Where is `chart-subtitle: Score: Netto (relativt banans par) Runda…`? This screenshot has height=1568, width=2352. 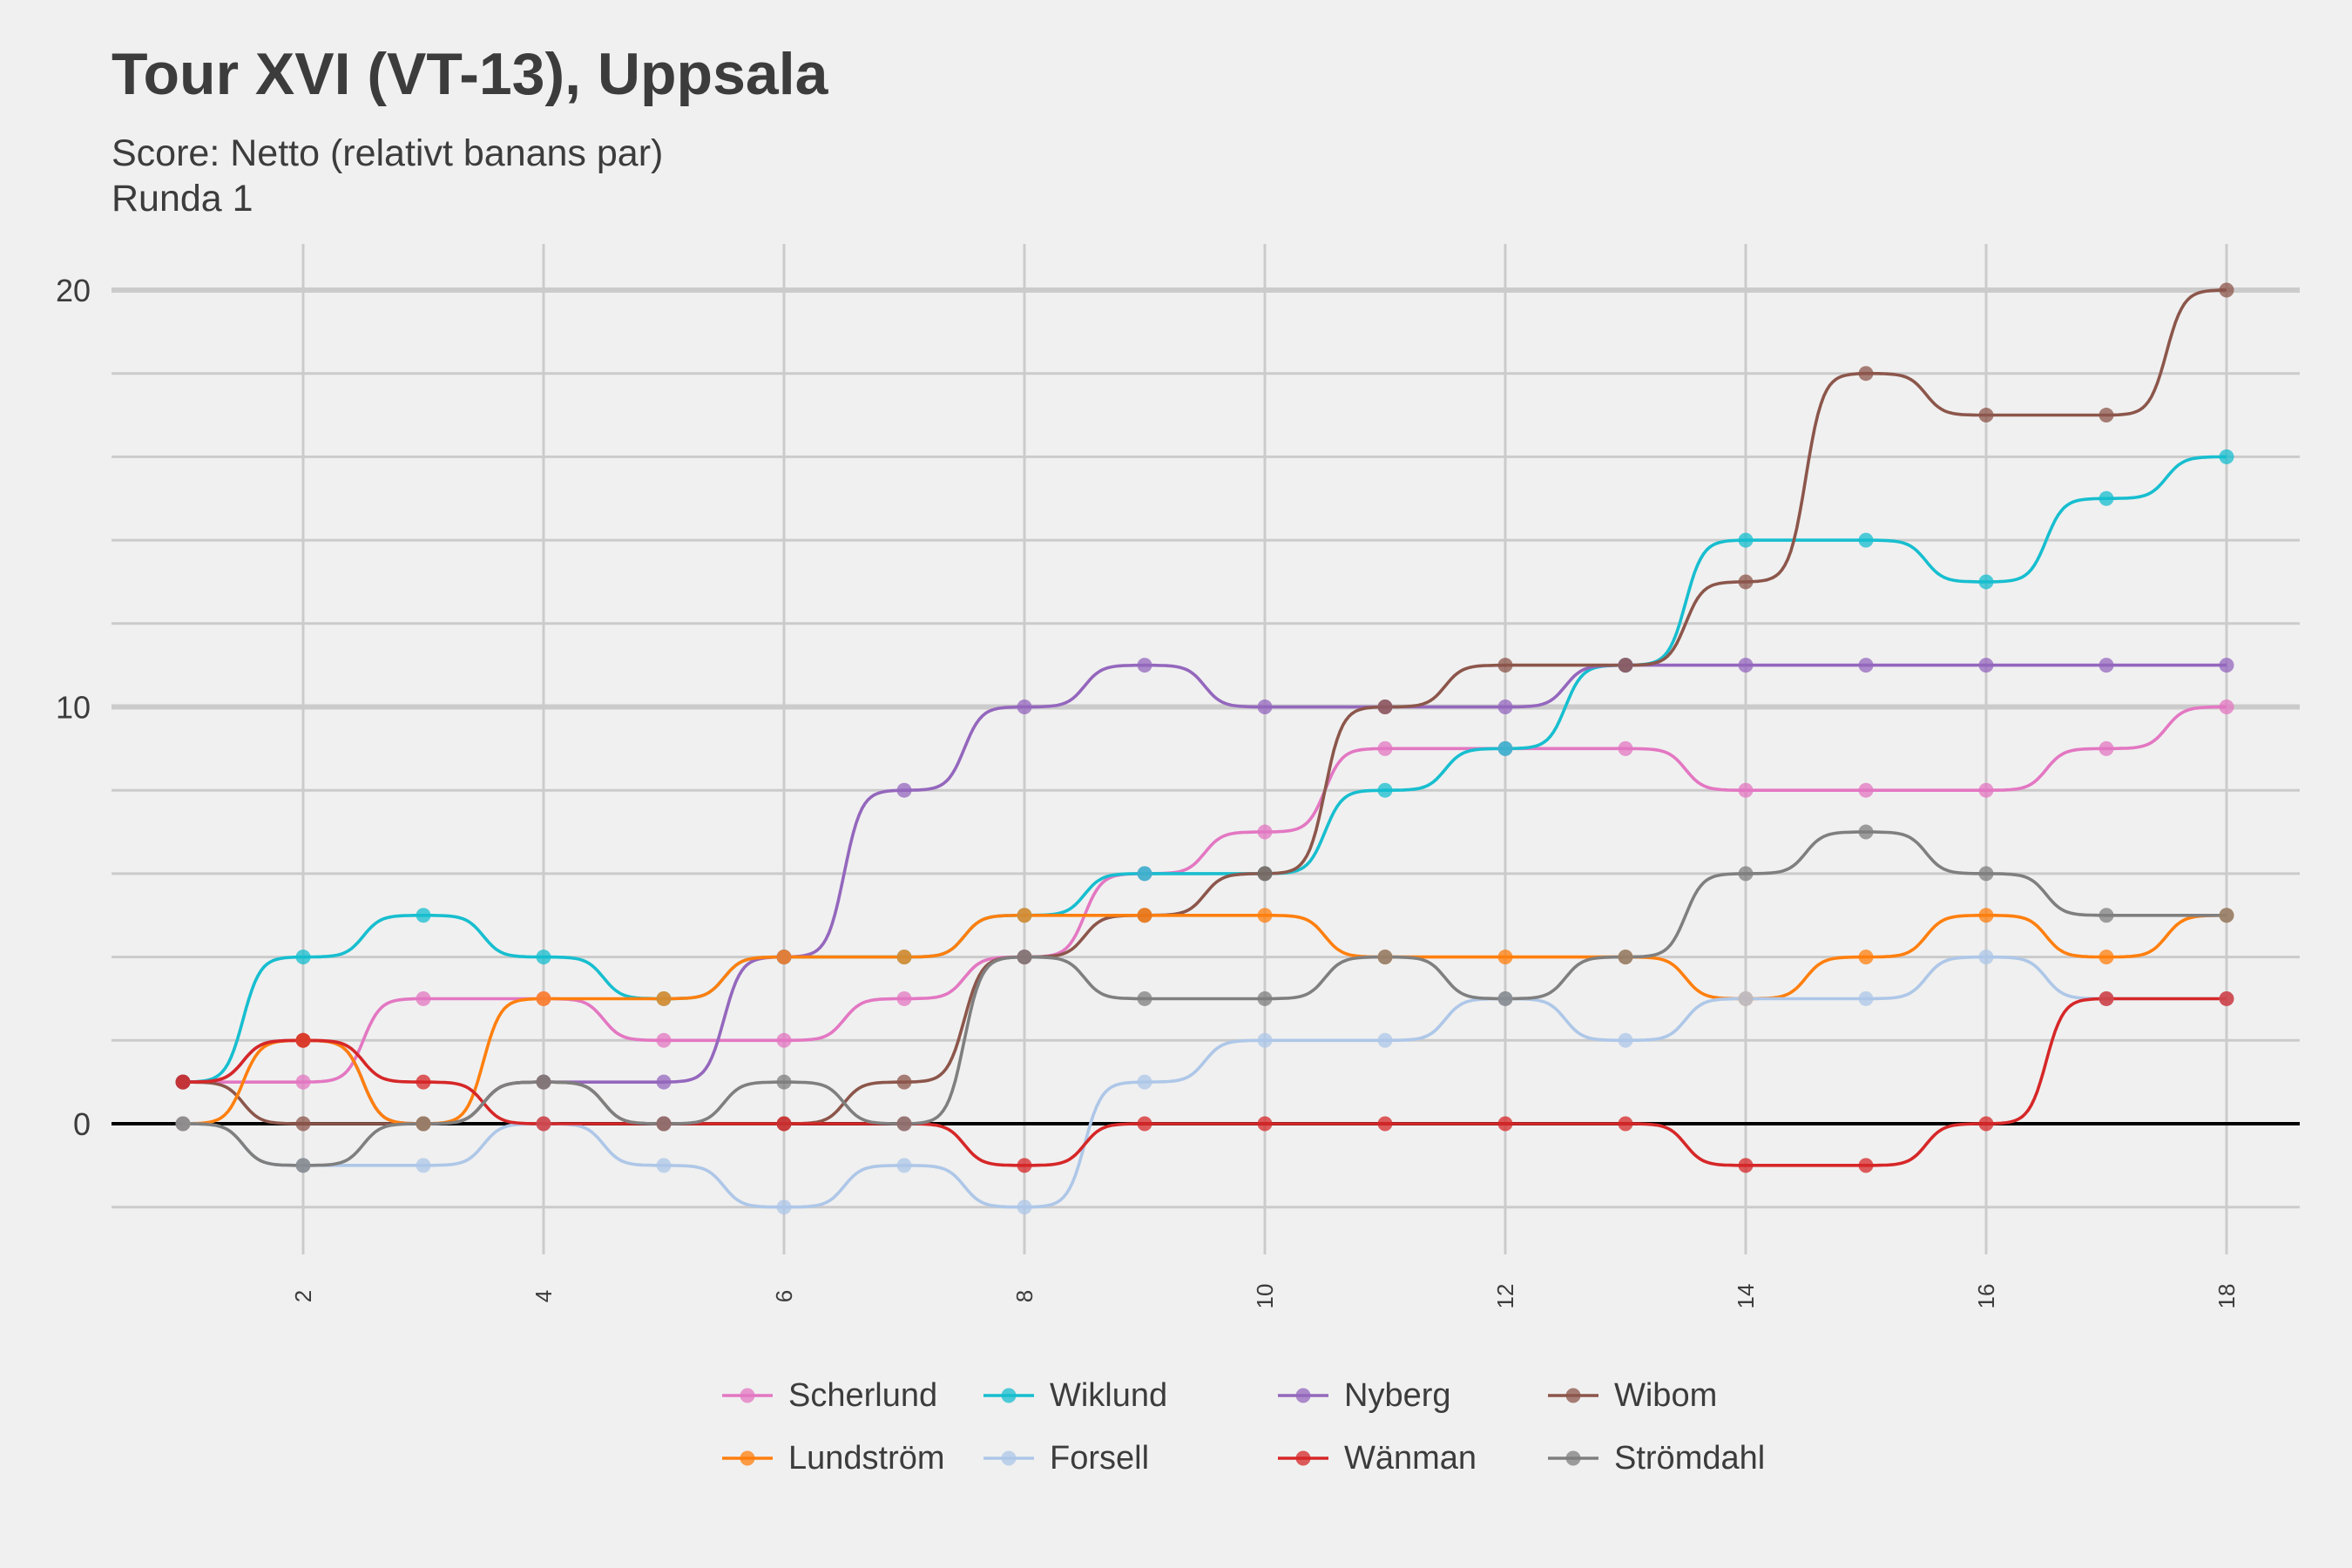
chart-subtitle: Score: Netto (relativt banans par) Runda… is located at coordinates (388, 176).